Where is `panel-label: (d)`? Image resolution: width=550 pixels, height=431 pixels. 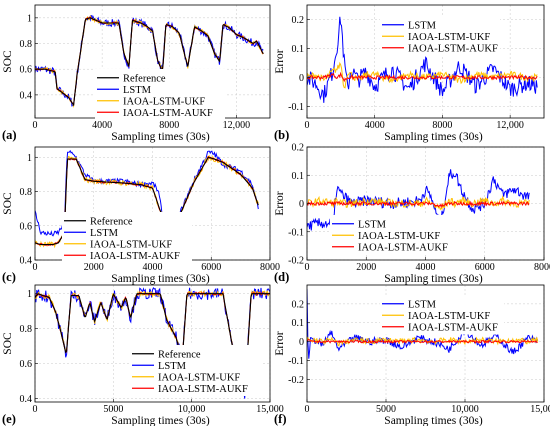
panel-label: (d) is located at coordinates (281, 277).